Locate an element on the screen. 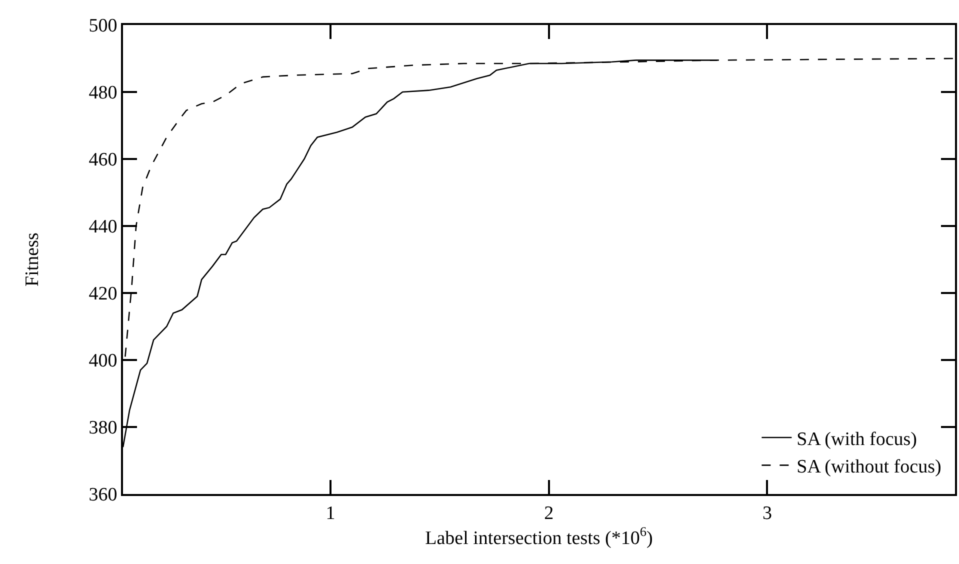  y-tick-label: 360 is located at coordinates (103, 495).